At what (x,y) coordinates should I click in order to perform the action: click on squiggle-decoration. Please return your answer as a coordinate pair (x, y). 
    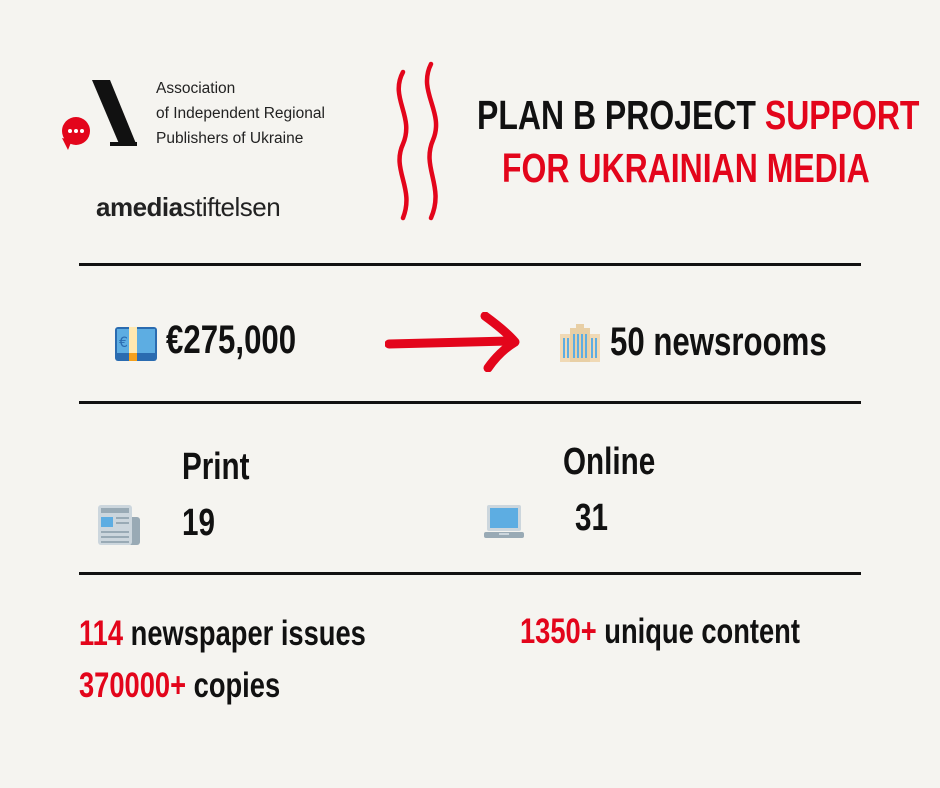
    Looking at the image, I should click on (417, 141).